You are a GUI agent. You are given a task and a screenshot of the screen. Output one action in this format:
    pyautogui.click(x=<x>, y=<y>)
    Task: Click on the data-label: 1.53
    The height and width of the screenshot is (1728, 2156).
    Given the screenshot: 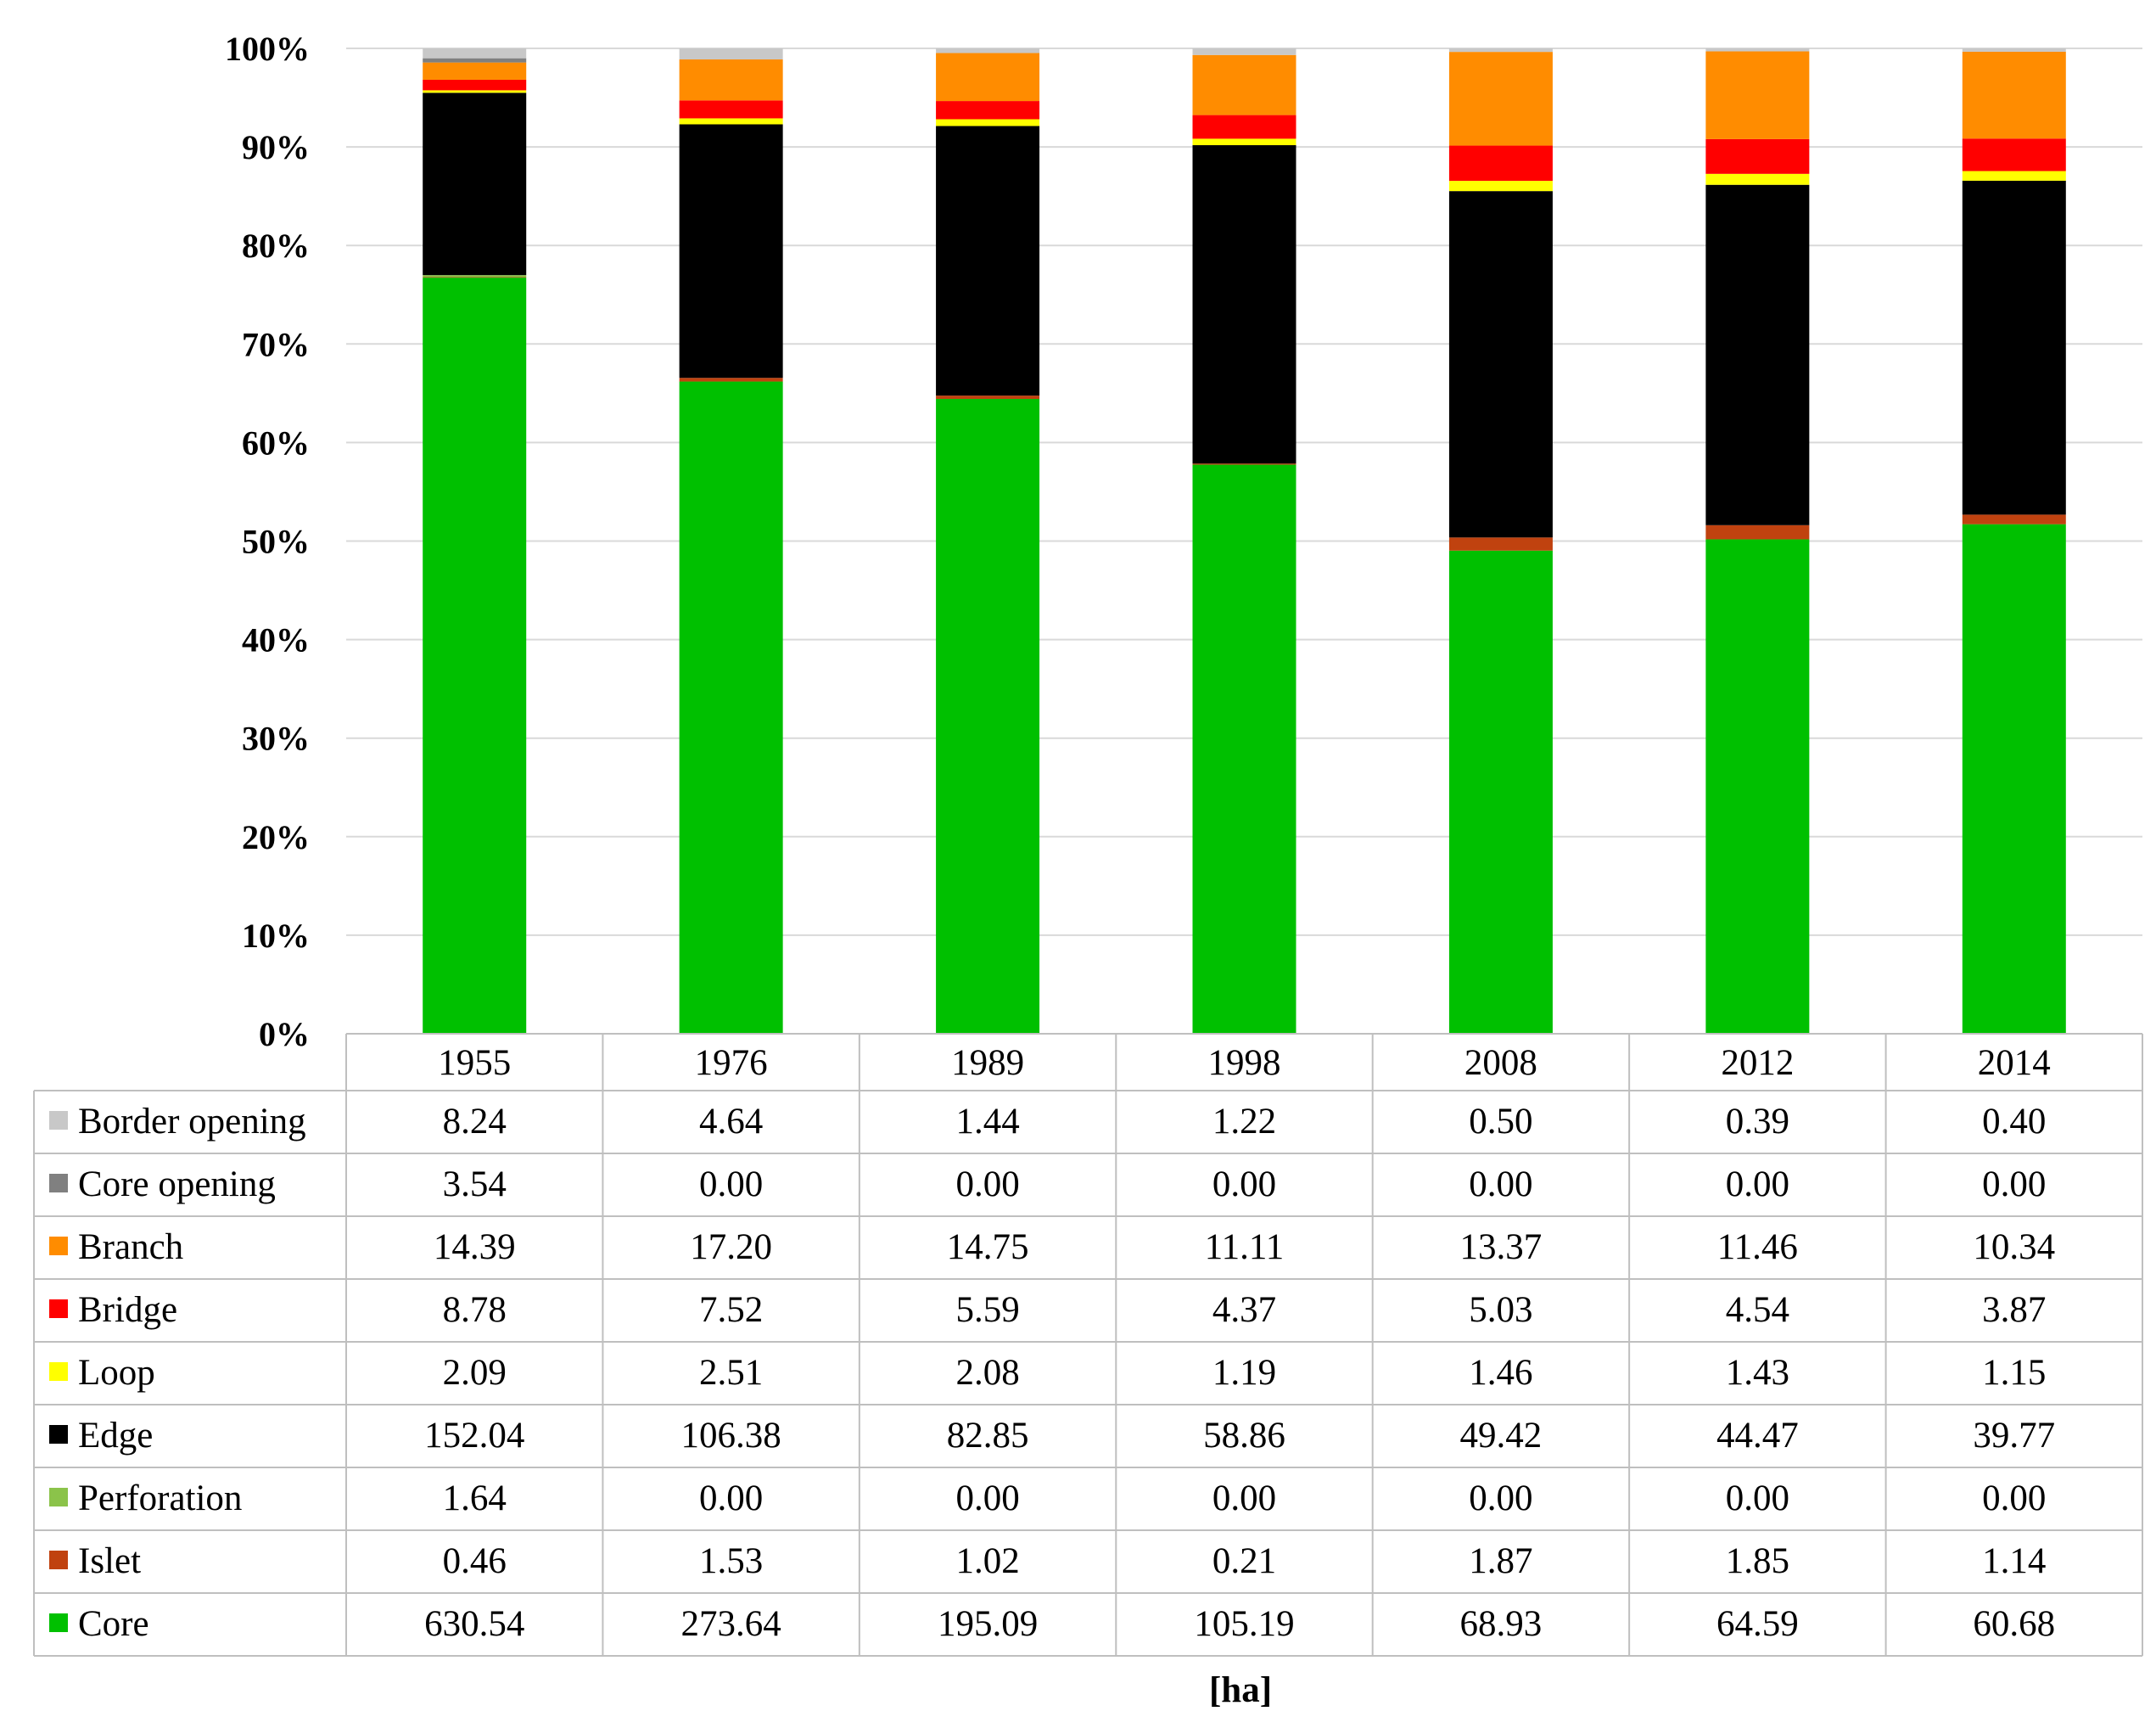 What is the action you would take?
    pyautogui.click(x=731, y=1561)
    